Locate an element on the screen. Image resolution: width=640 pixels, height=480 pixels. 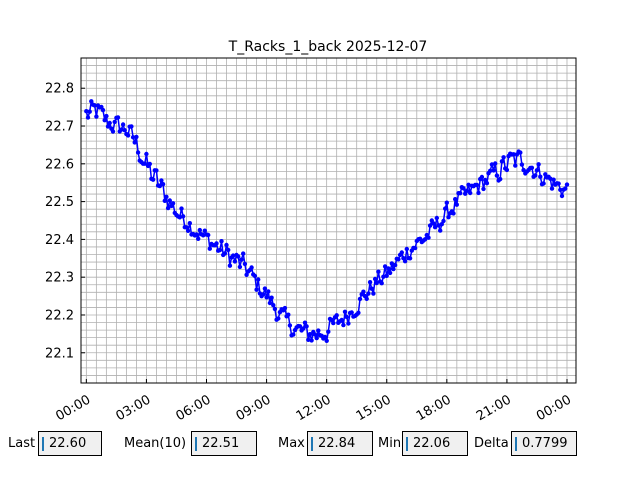
stat-label-delta: Delta is located at coordinates (491, 443).